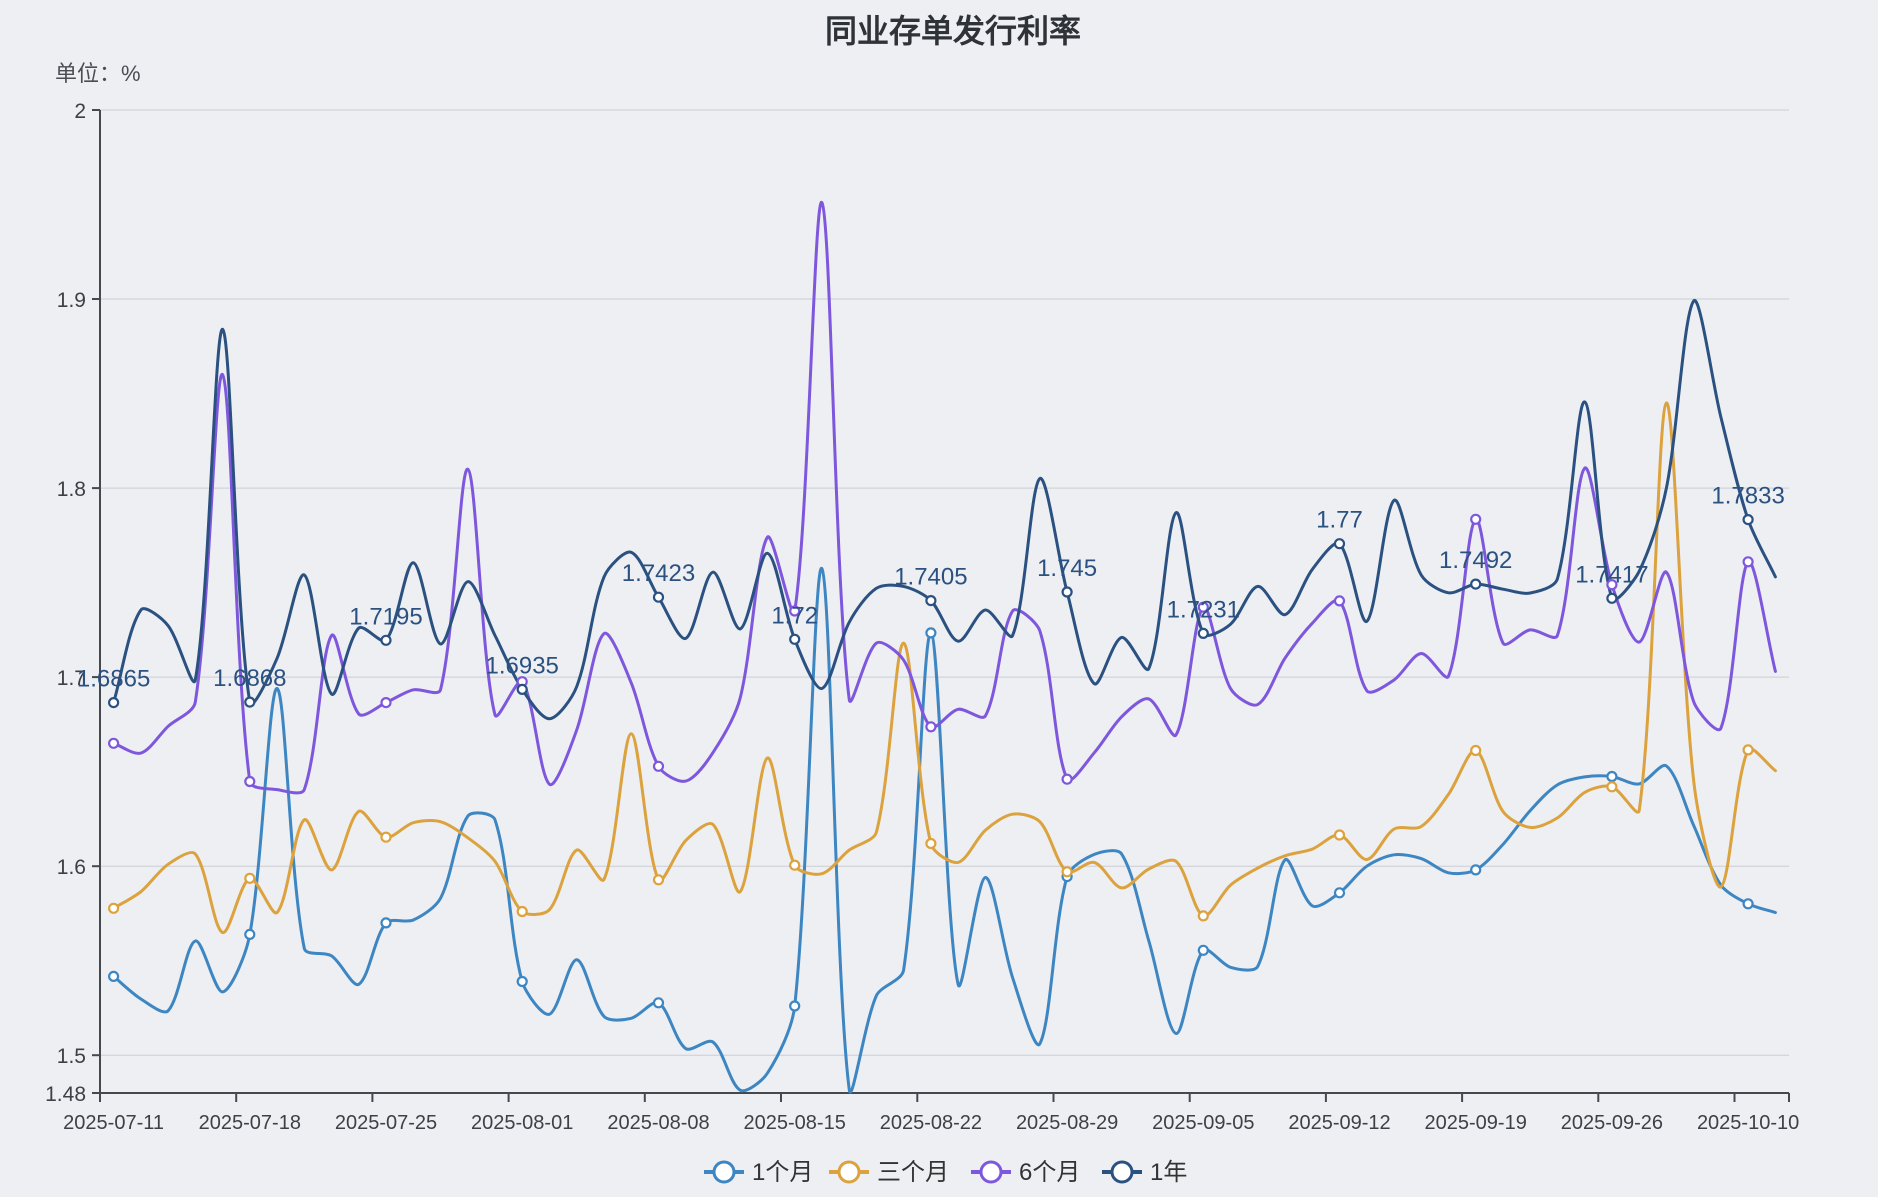 The image size is (1878, 1197). Describe the element at coordinates (1748, 1123) in the screenshot. I see `svg-text: 2025-10-10` at that location.